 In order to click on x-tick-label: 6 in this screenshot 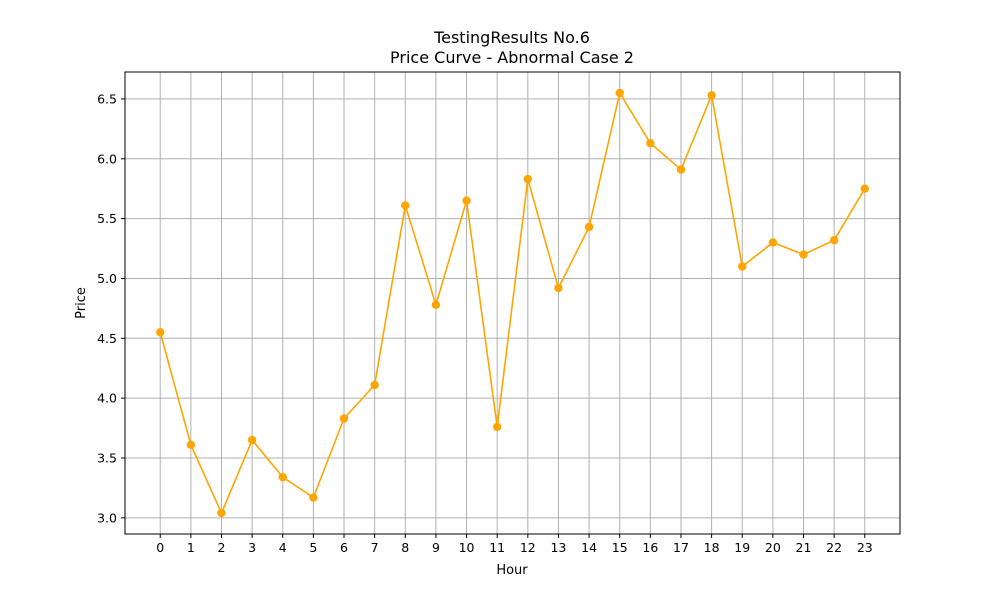, I will do `click(344, 547)`.